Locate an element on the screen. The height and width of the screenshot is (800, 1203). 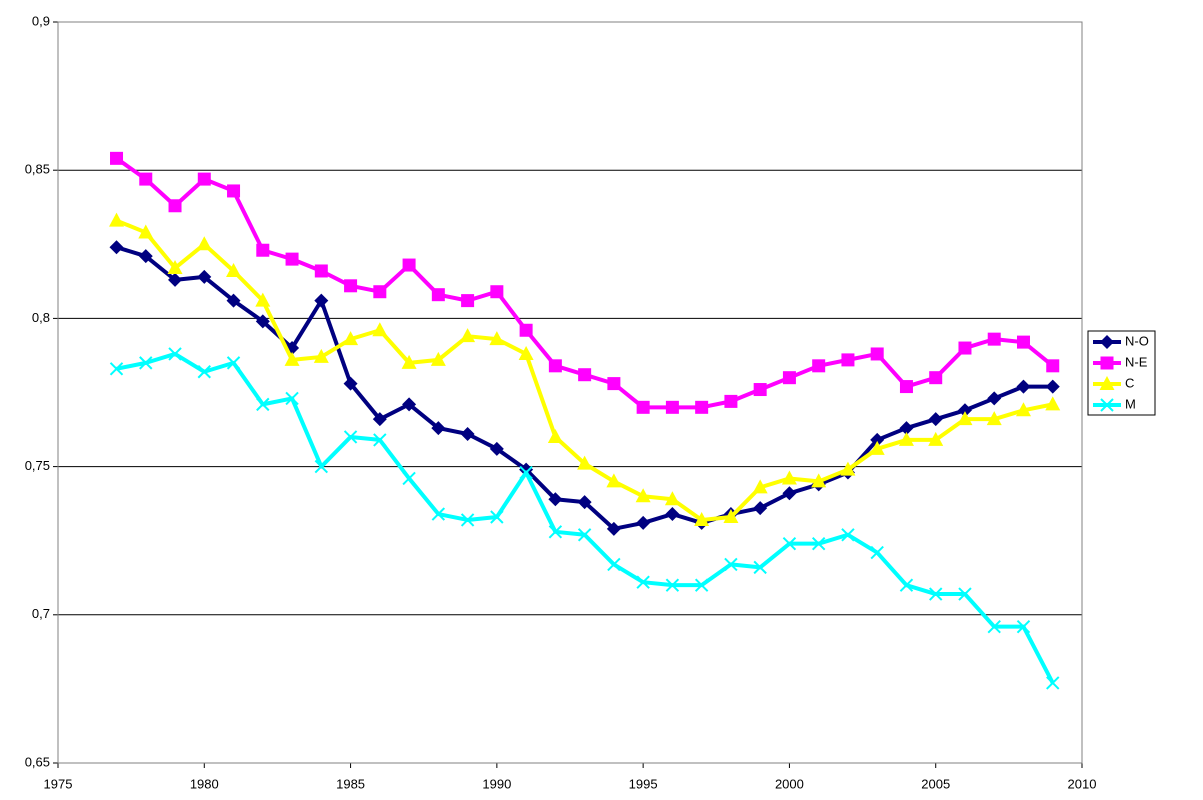
x-tick-label: 2010 is located at coordinates (1082, 783).